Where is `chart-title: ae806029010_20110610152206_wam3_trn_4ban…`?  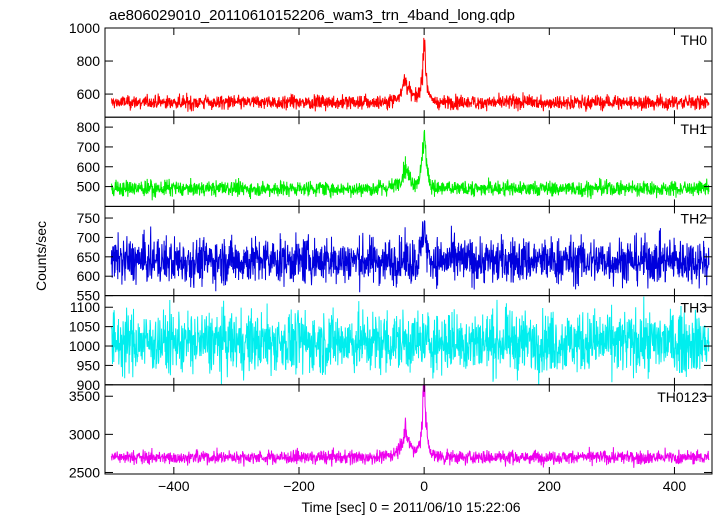
chart-title: ae806029010_20110610152206_wam3_trn_4ban… is located at coordinates (312, 15).